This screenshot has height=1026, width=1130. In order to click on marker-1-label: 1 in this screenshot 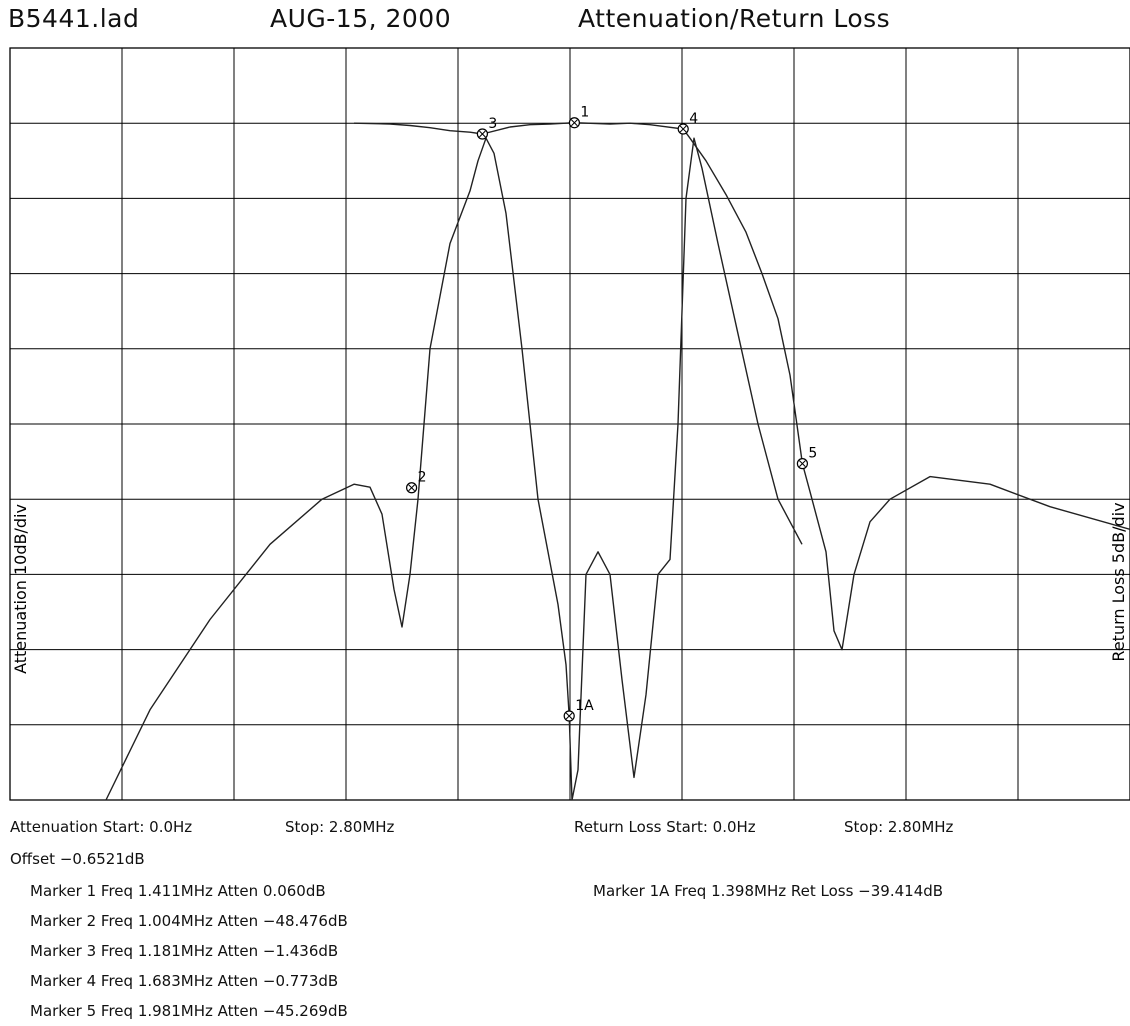, I will do `click(584, 113)`.